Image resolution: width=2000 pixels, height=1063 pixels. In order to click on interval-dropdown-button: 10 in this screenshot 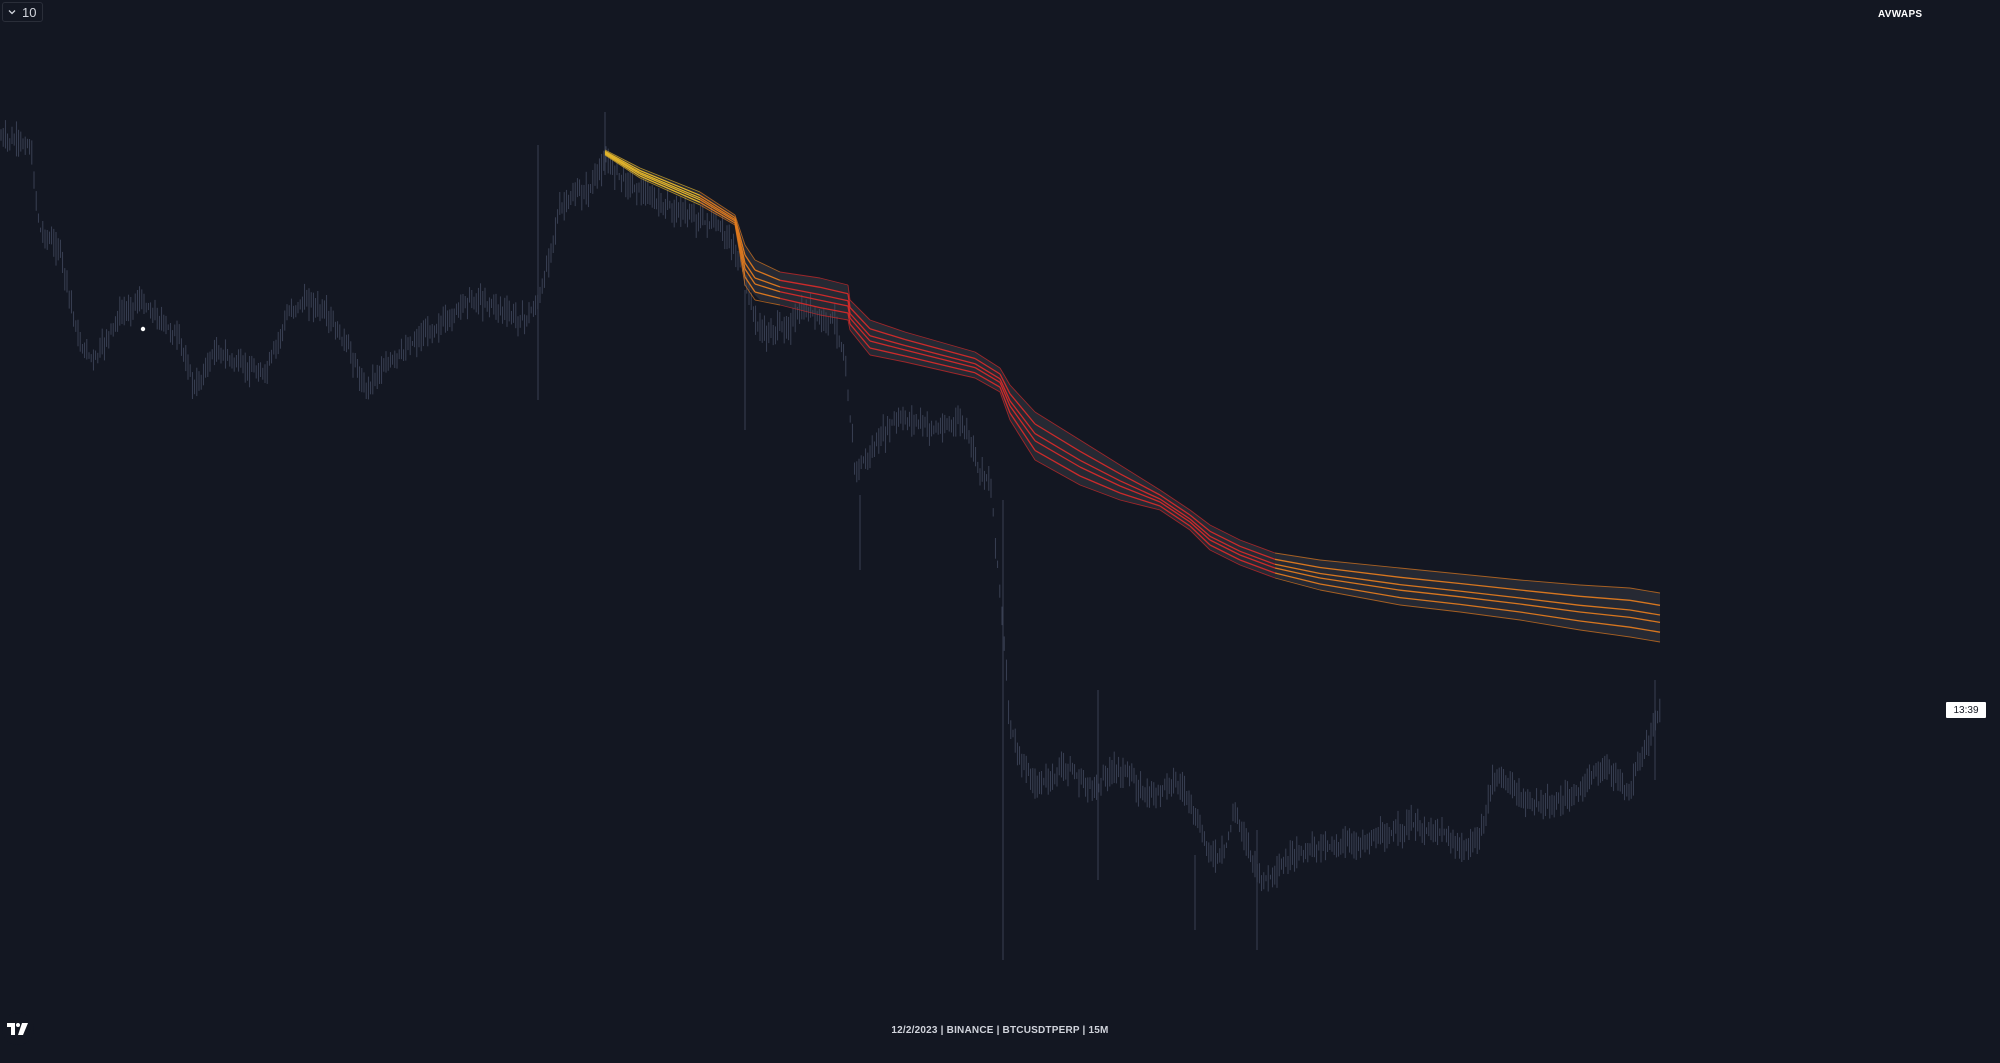, I will do `click(23, 12)`.